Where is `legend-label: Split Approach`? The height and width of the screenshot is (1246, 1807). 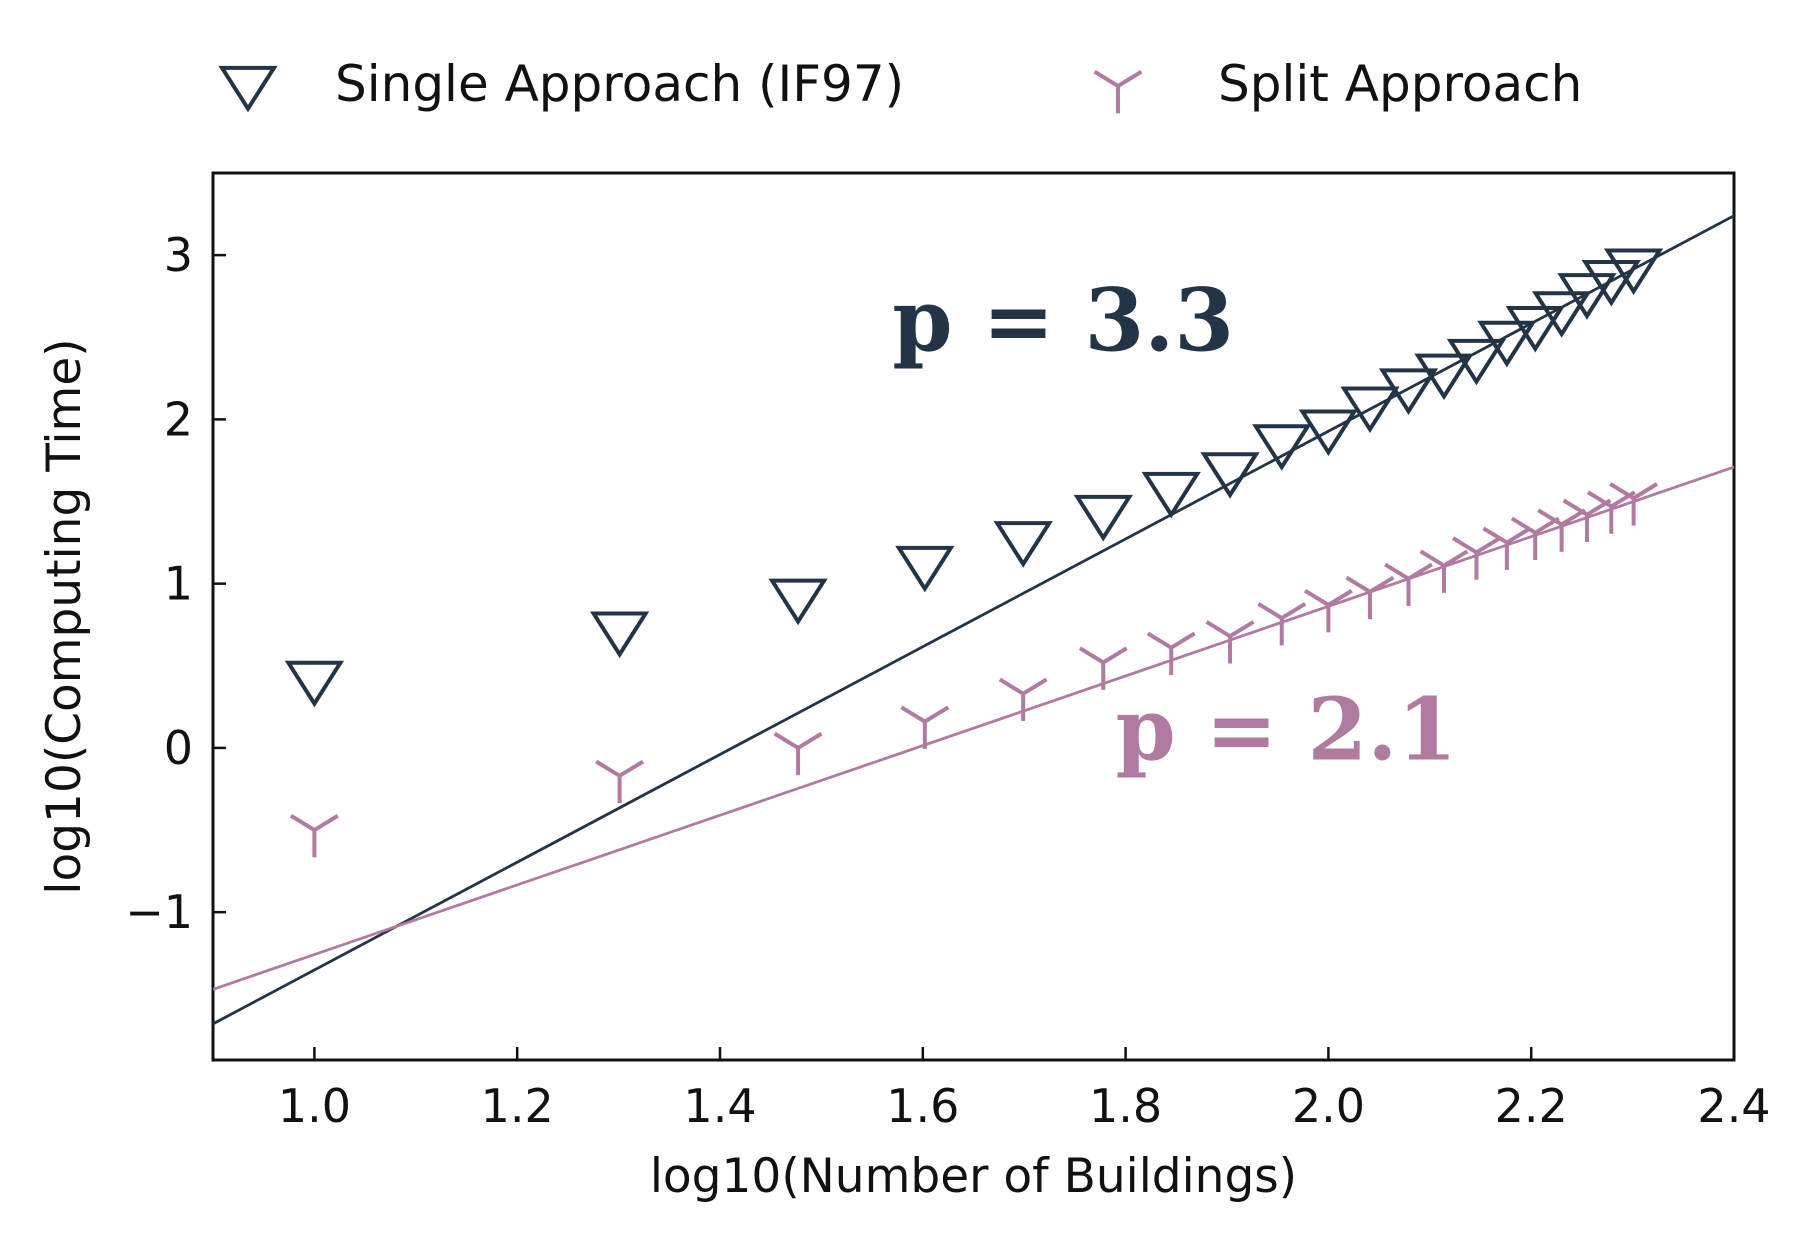
legend-label: Split Approach is located at coordinates (1400, 84).